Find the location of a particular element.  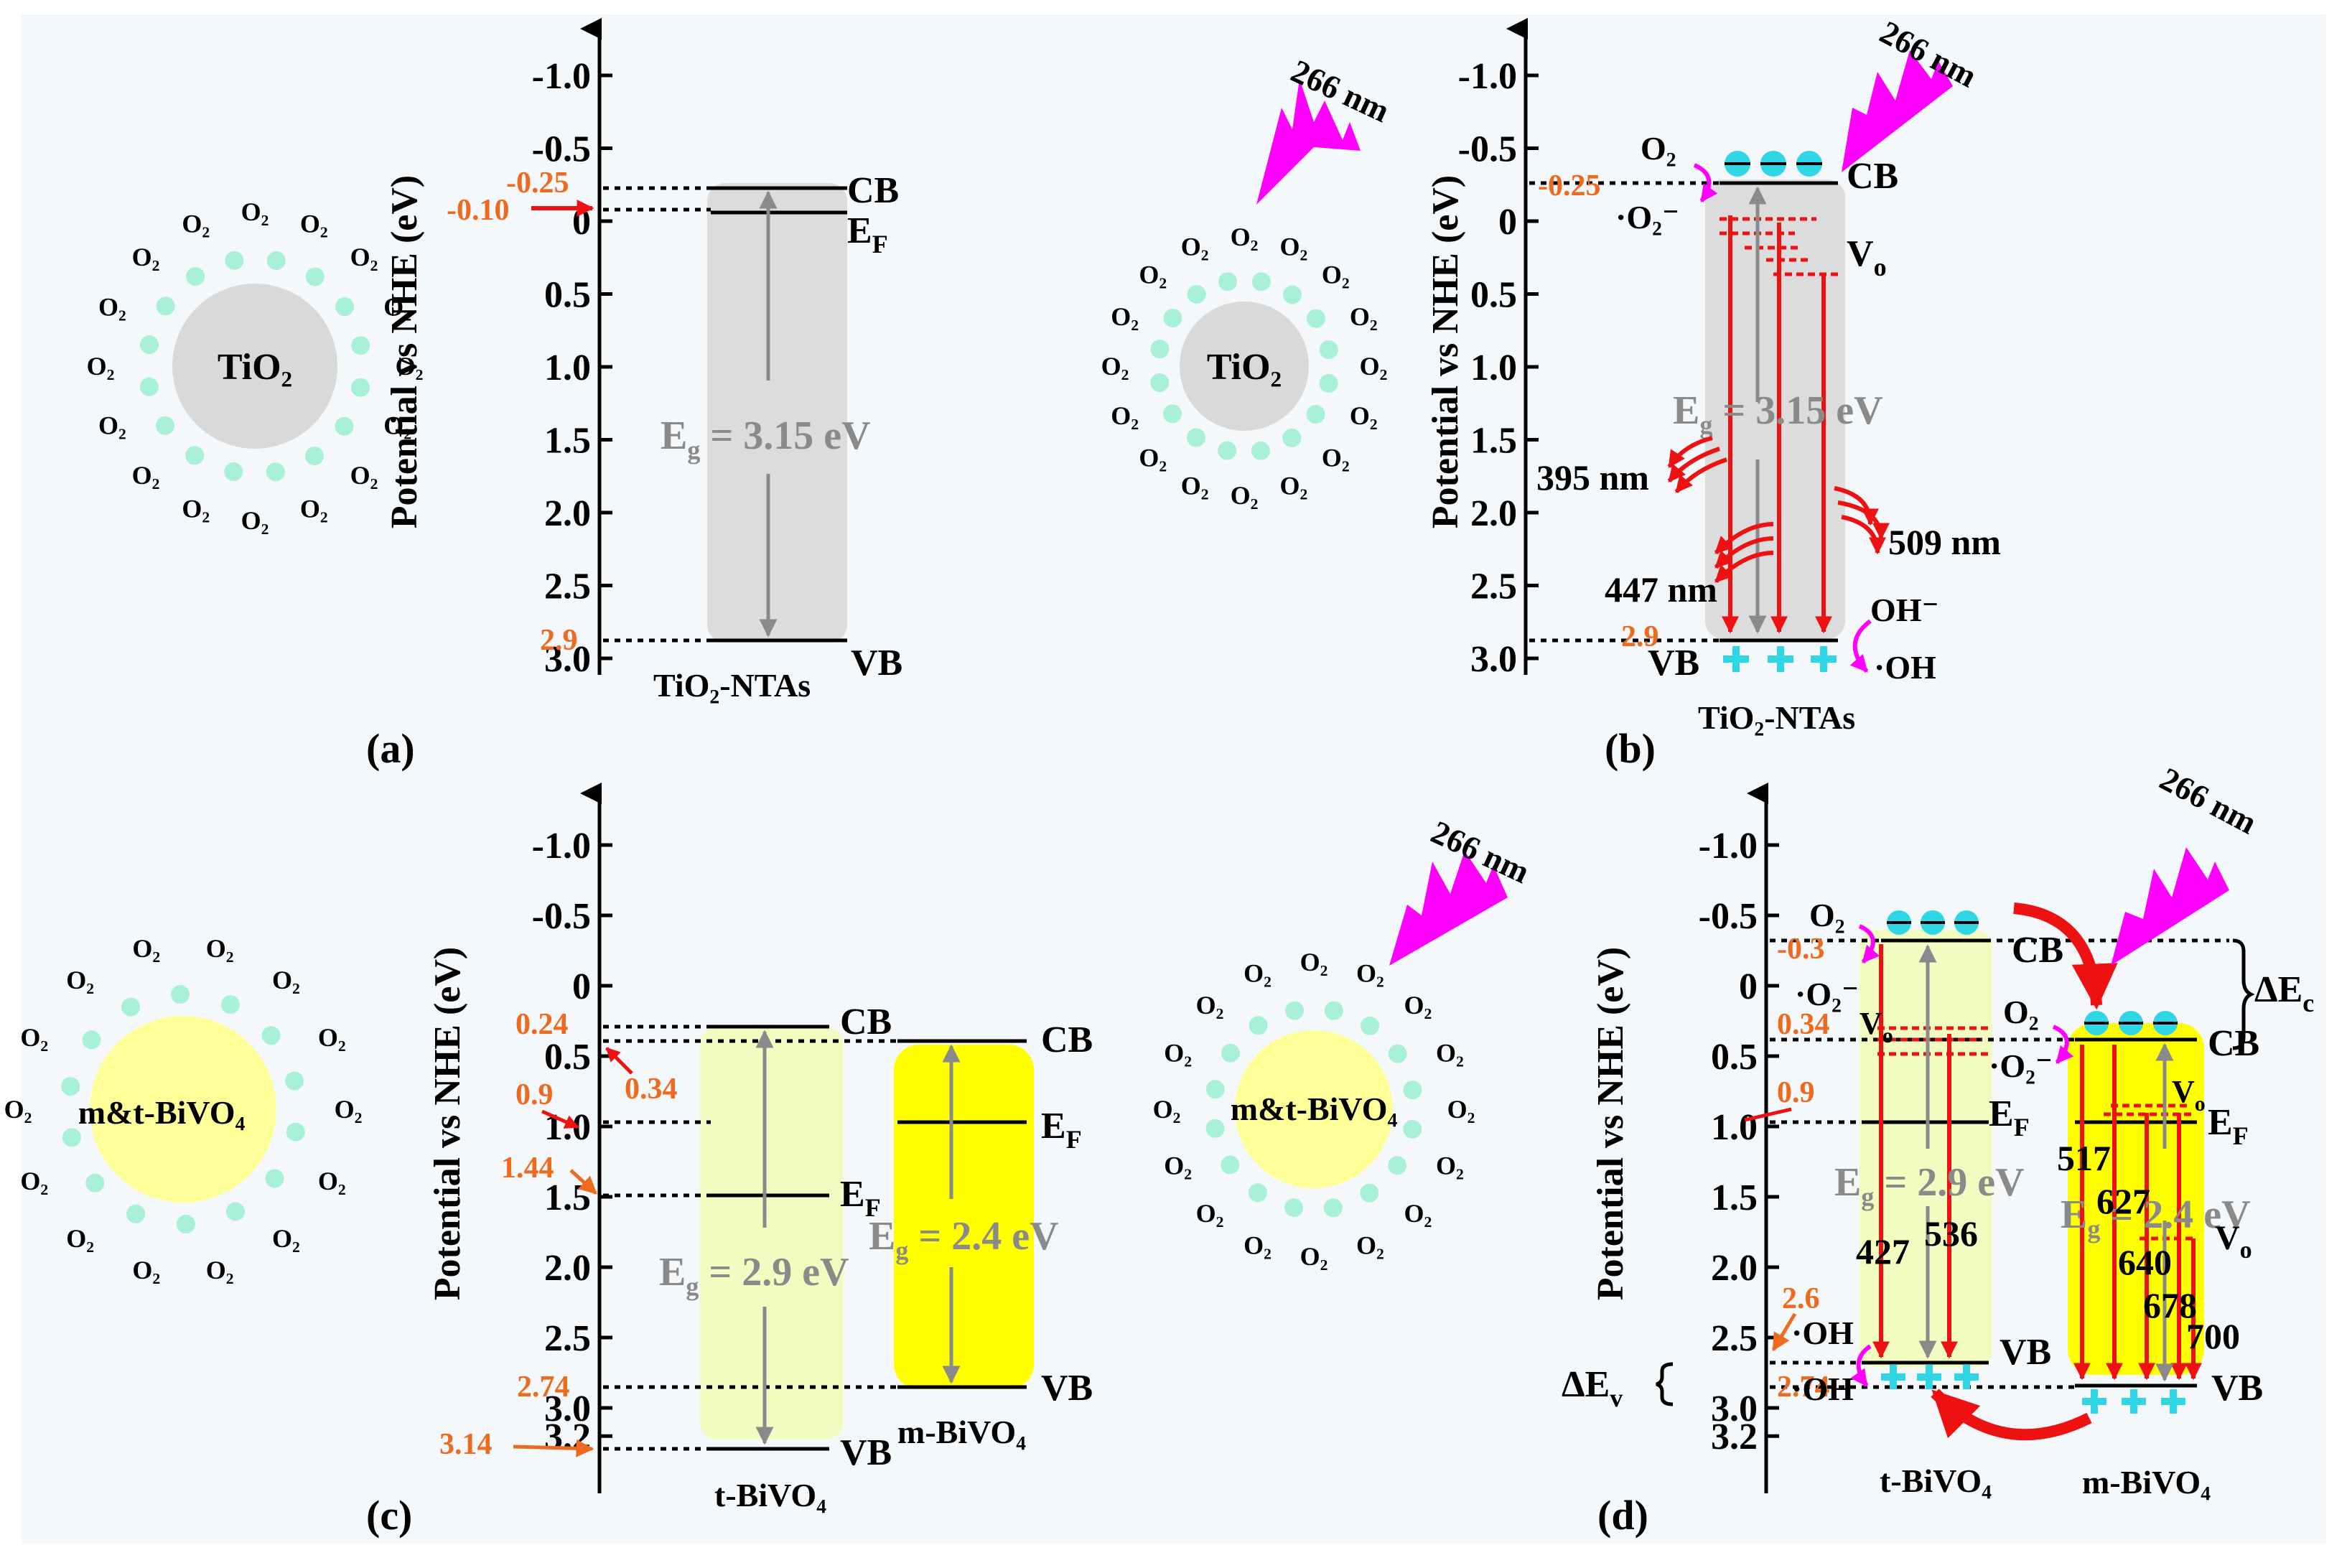

tick-label-c-7: 2.5 is located at coordinates (567, 1338).